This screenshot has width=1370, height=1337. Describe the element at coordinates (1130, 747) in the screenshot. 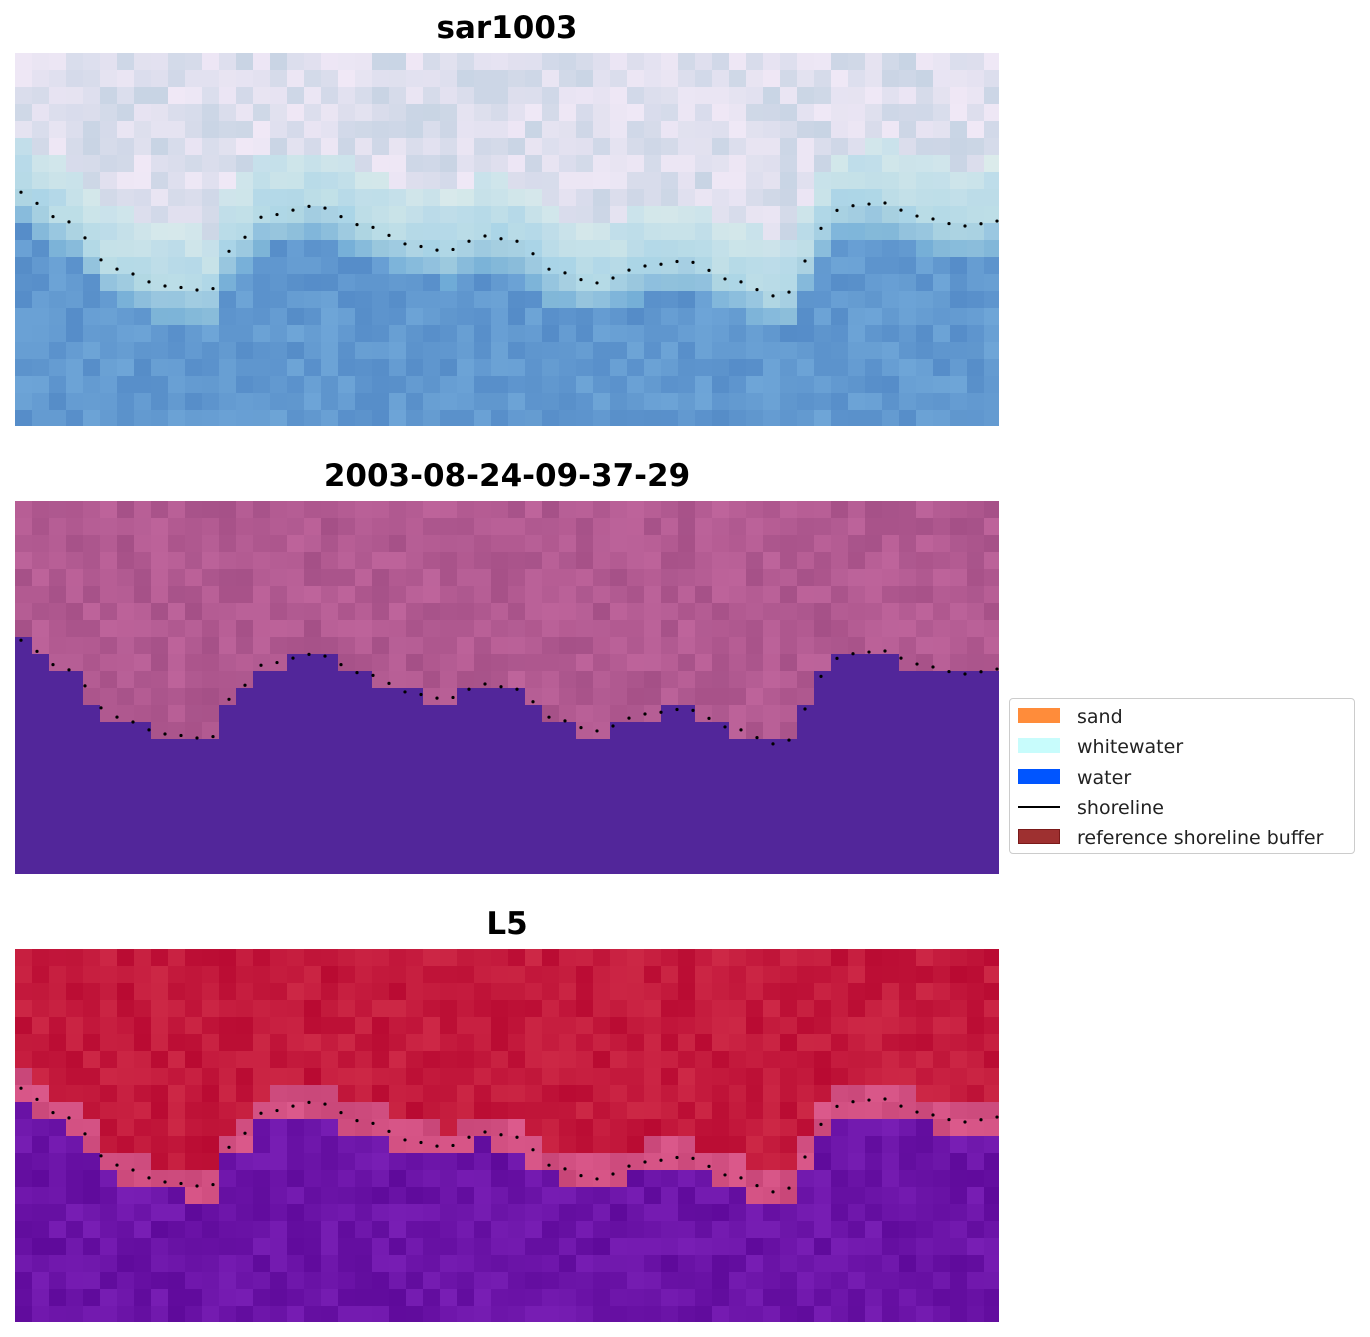

I see `legend-label-whitewater: whitewater` at that location.